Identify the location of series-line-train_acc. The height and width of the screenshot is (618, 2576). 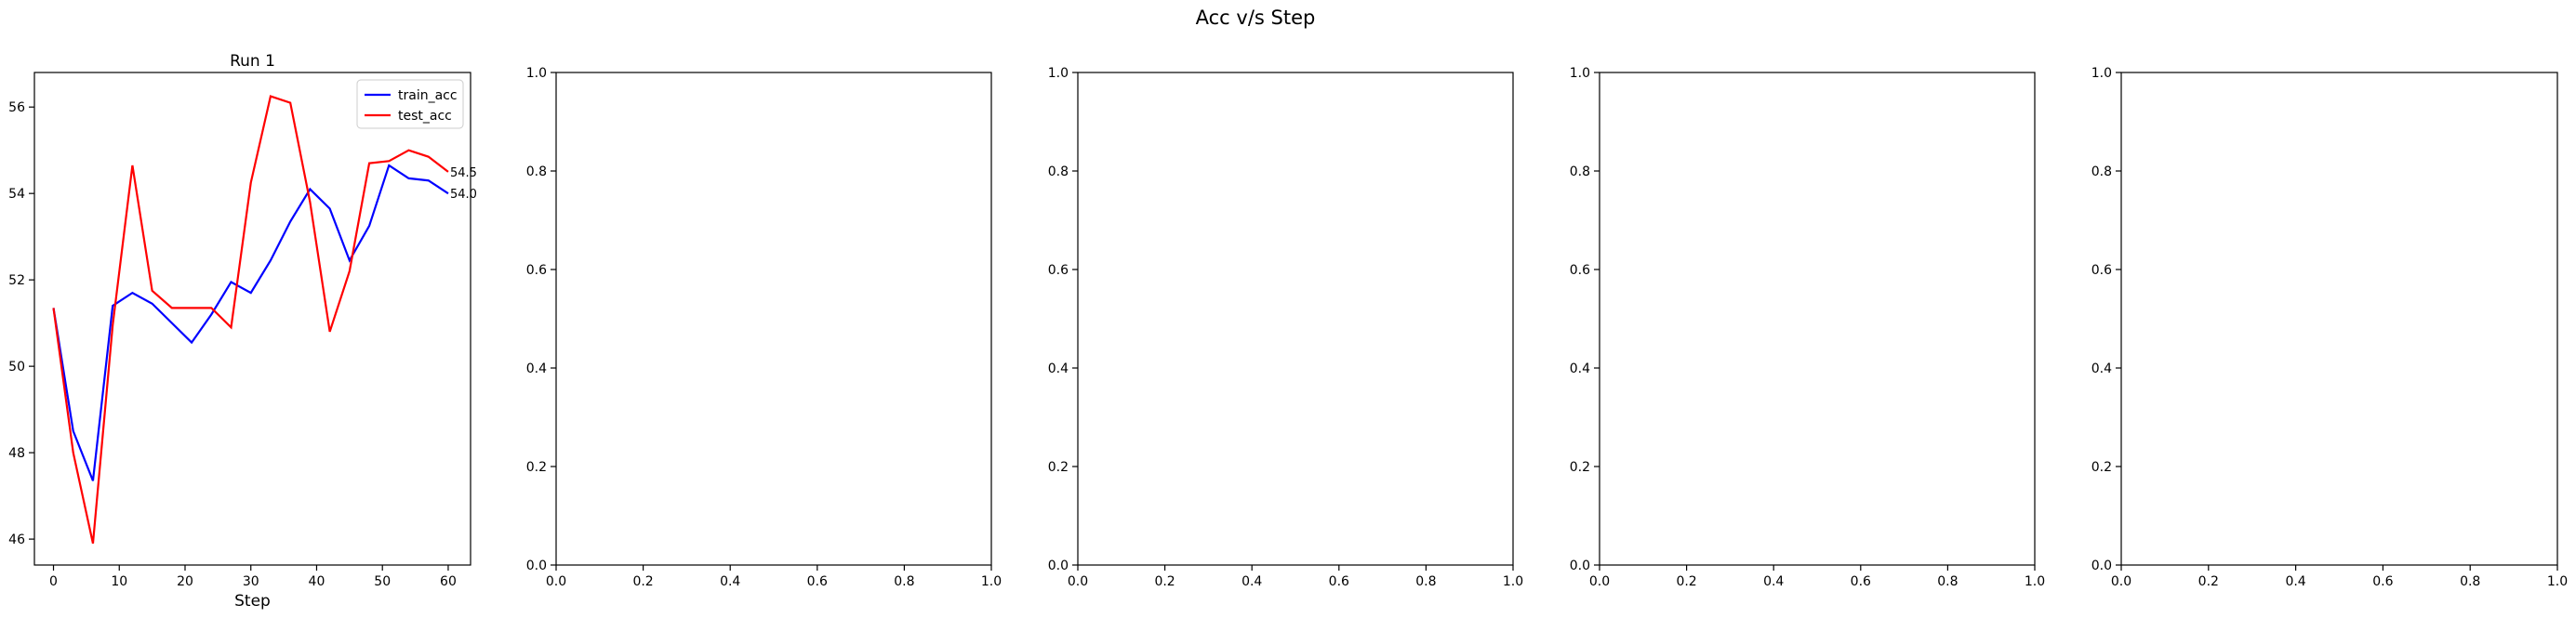
(250, 322).